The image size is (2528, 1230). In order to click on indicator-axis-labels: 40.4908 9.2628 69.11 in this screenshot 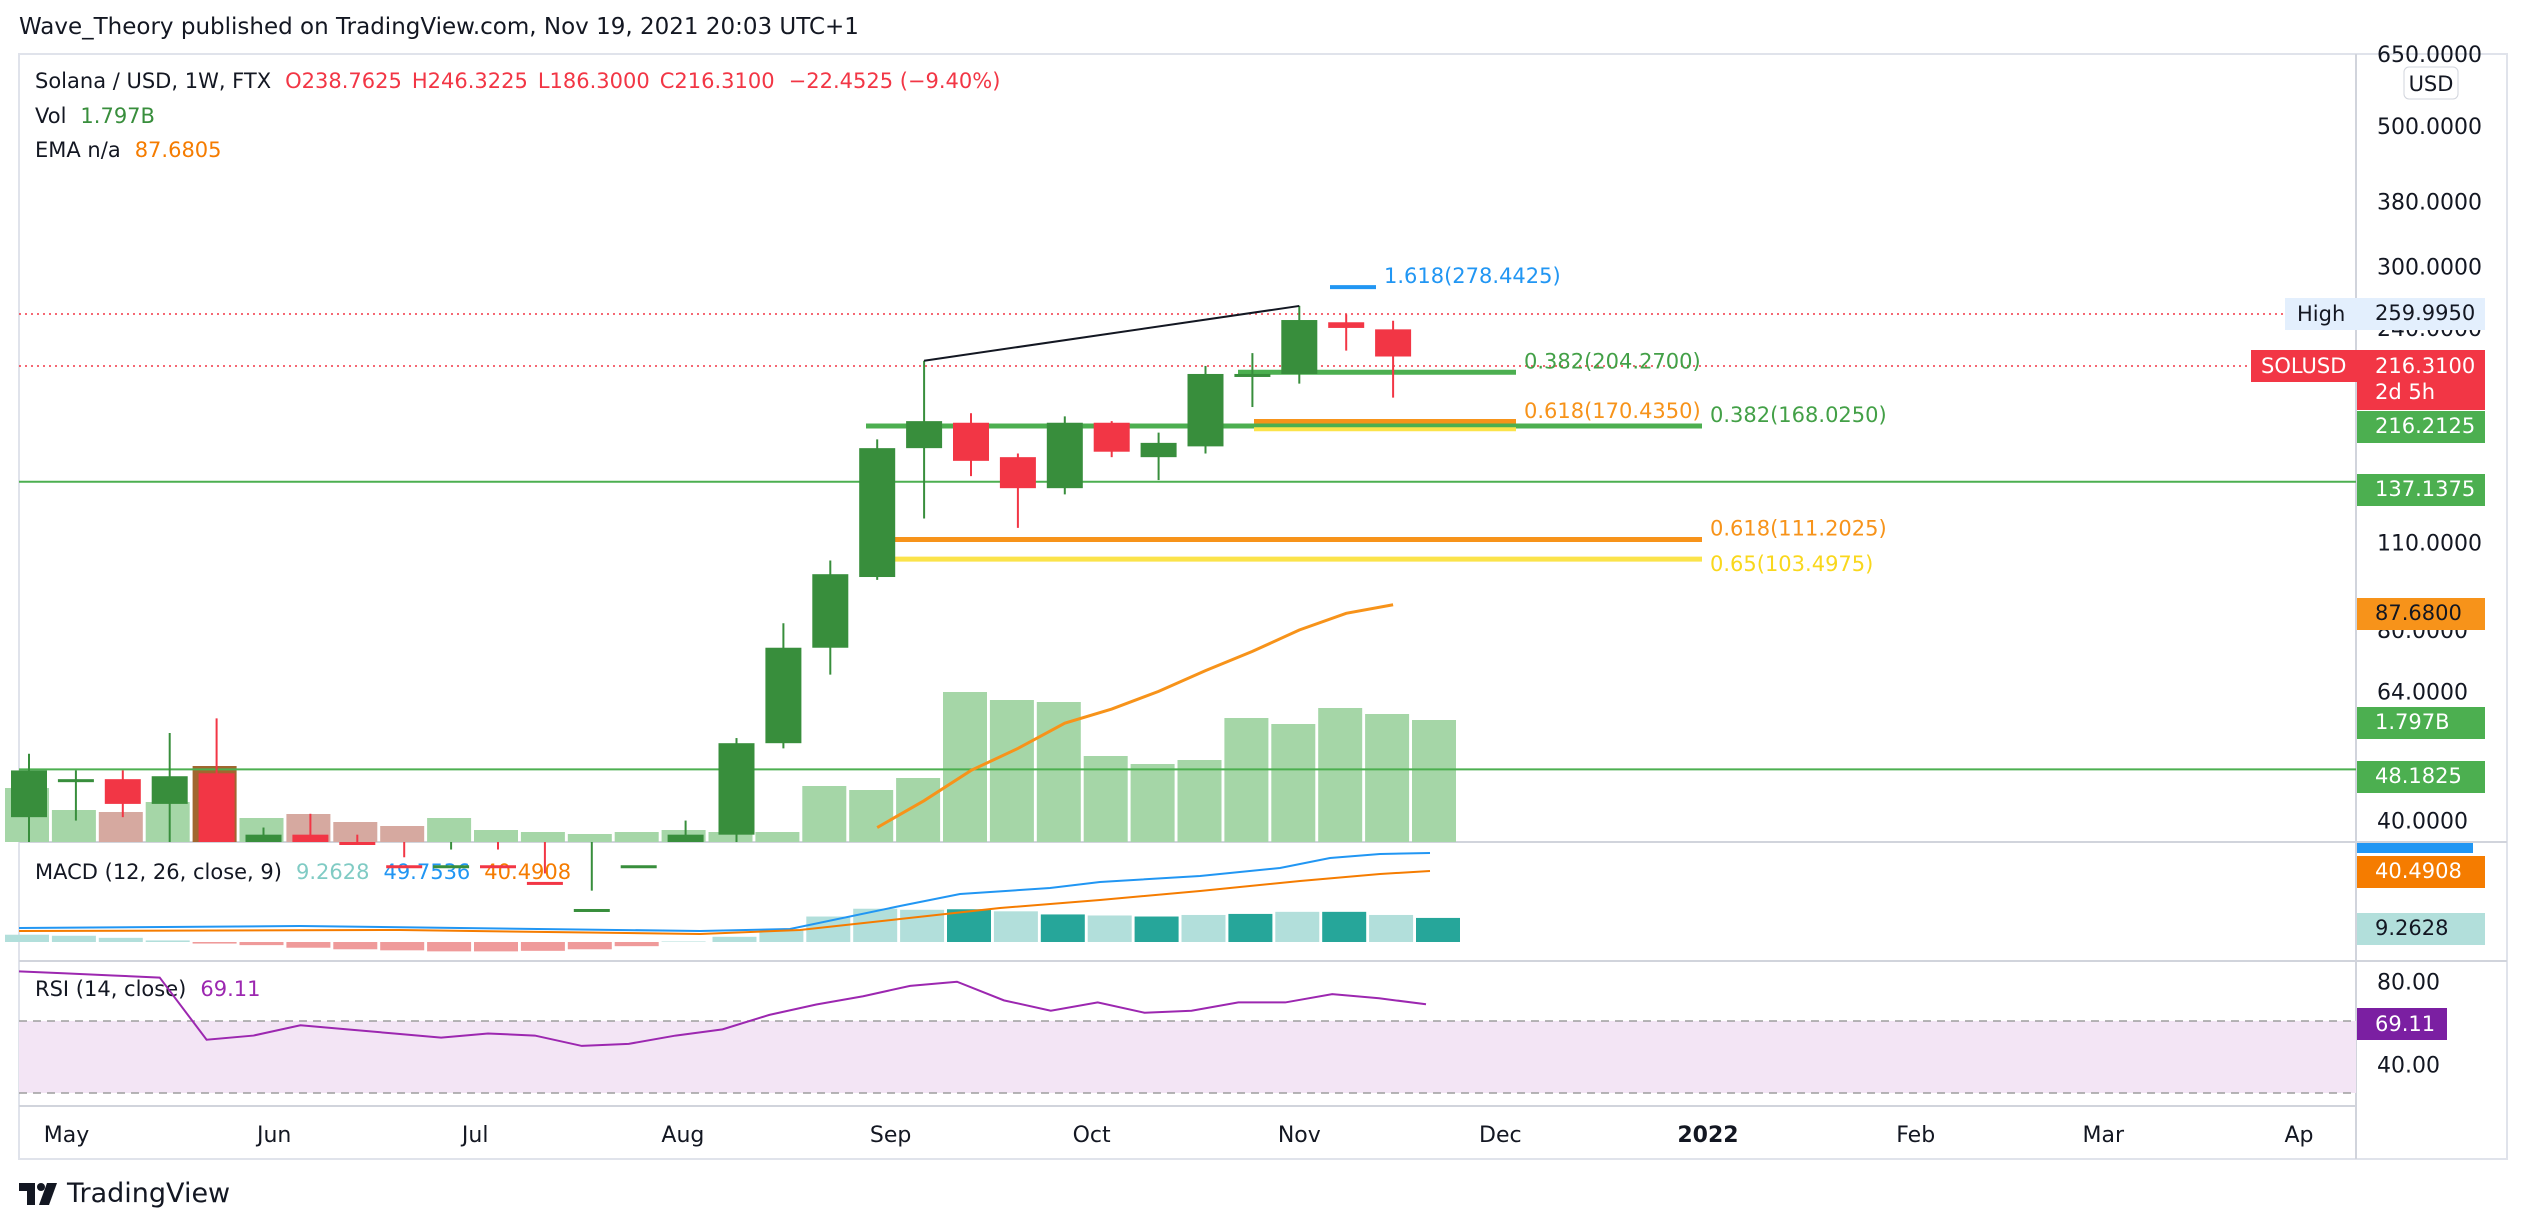, I will do `click(2421, 941)`.